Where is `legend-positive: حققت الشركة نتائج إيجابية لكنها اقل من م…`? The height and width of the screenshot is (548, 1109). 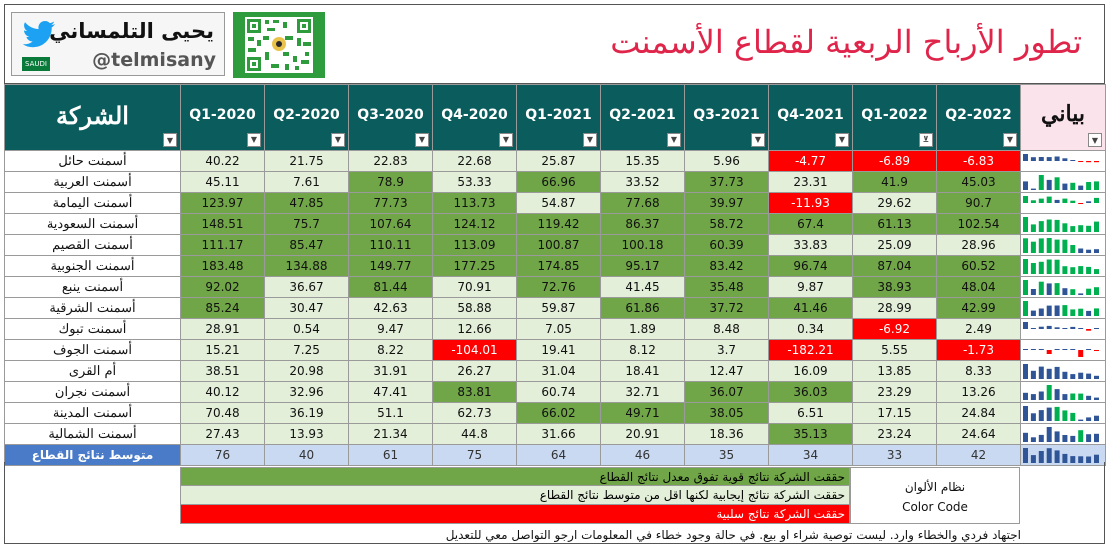
legend-positive: حققت الشركة نتائج إيجابية لكنها اقل من م… is located at coordinates (515, 495).